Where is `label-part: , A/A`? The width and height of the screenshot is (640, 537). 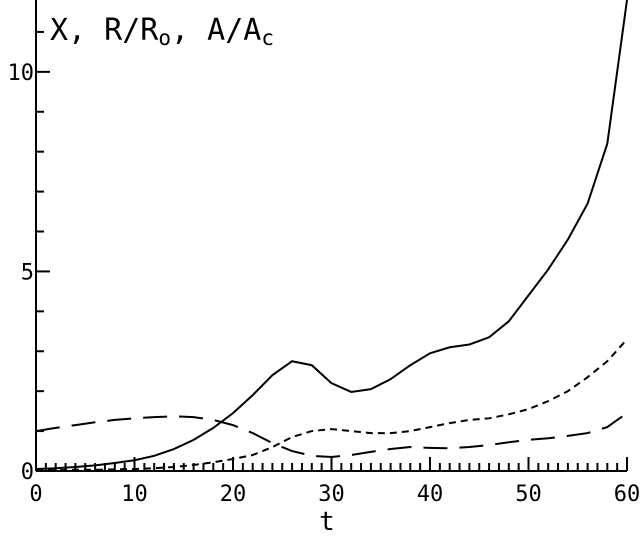 label-part: , A/A is located at coordinates (216, 30).